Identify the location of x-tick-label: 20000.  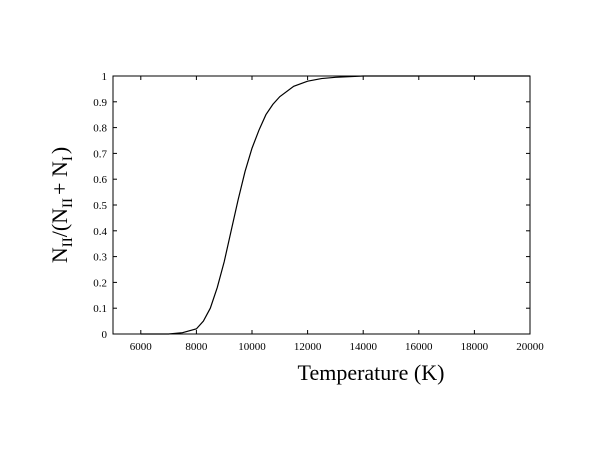
(530, 347).